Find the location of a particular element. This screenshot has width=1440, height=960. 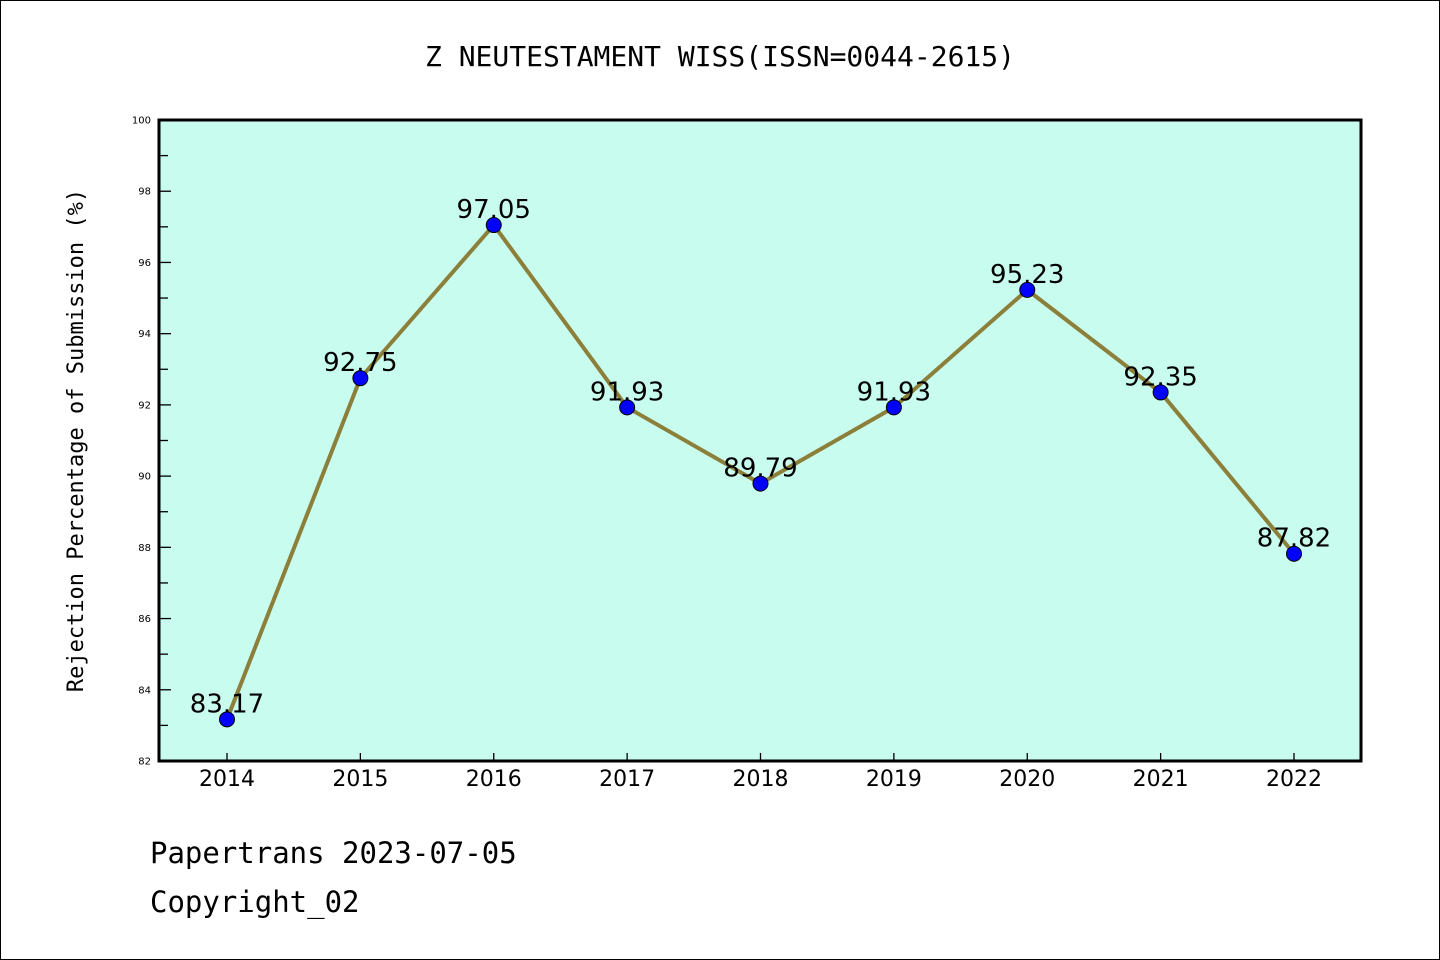

x-tick-label: 2021 is located at coordinates (1161, 779).